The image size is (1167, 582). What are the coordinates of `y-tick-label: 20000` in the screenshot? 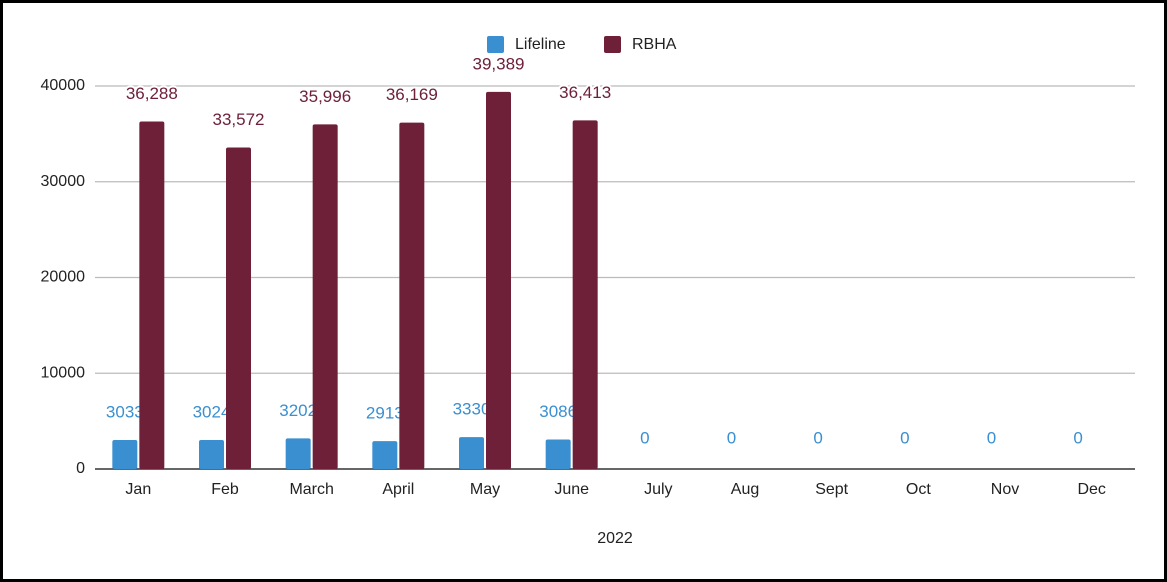 It's located at (63, 277).